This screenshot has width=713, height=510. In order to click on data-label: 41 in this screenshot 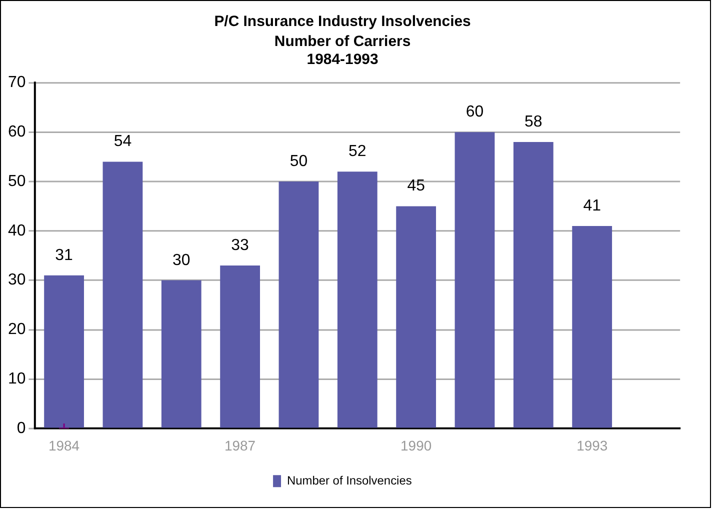, I will do `click(592, 205)`.